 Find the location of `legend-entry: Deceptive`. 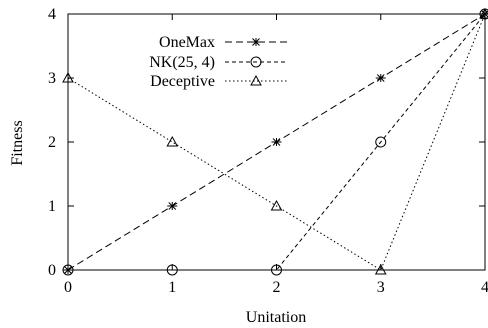

legend-entry: Deceptive is located at coordinates (218, 81).